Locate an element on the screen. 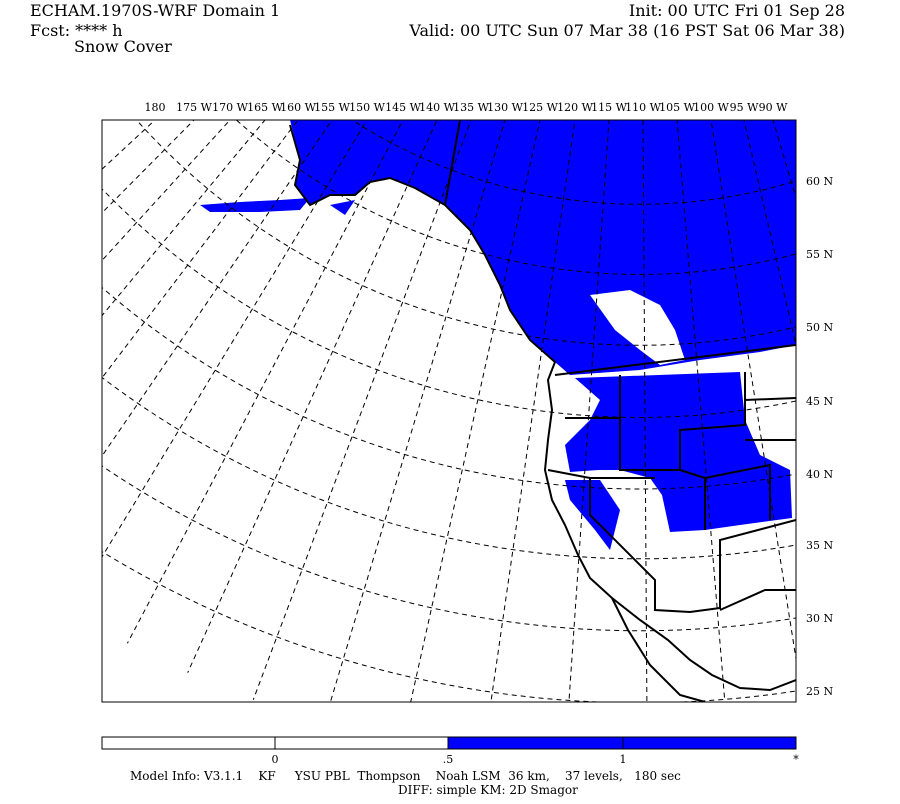  footer-diff: DIFF: simple KM: 2D Smagor is located at coordinates (488, 790).